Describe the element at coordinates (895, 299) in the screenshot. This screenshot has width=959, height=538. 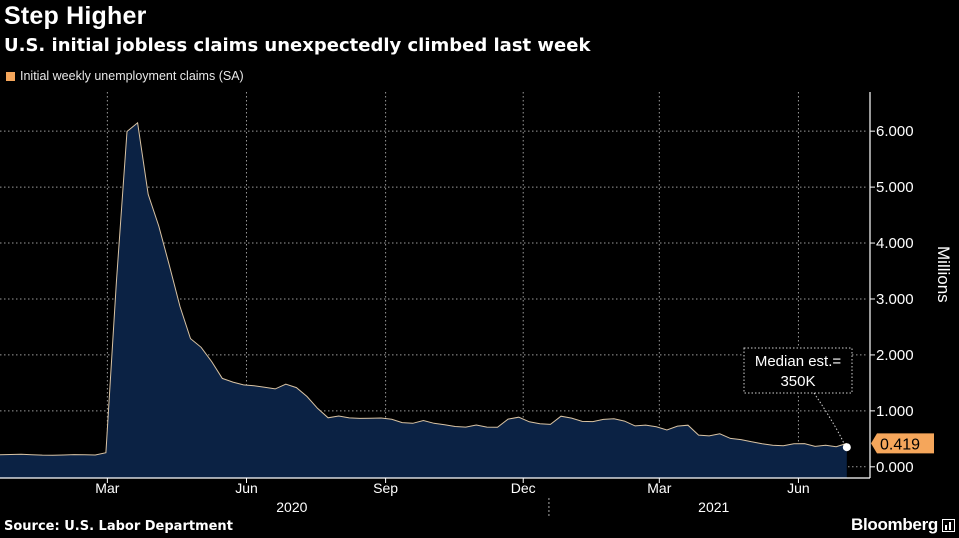
I see `y-tick-label: 3.000` at that location.